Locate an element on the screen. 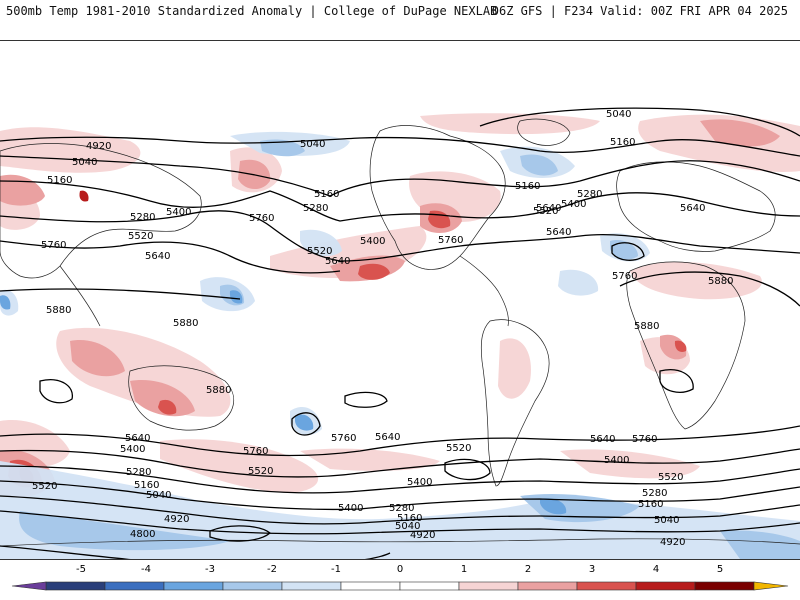 The image size is (800, 600). colorbar-tick: -2 is located at coordinates (272, 569).